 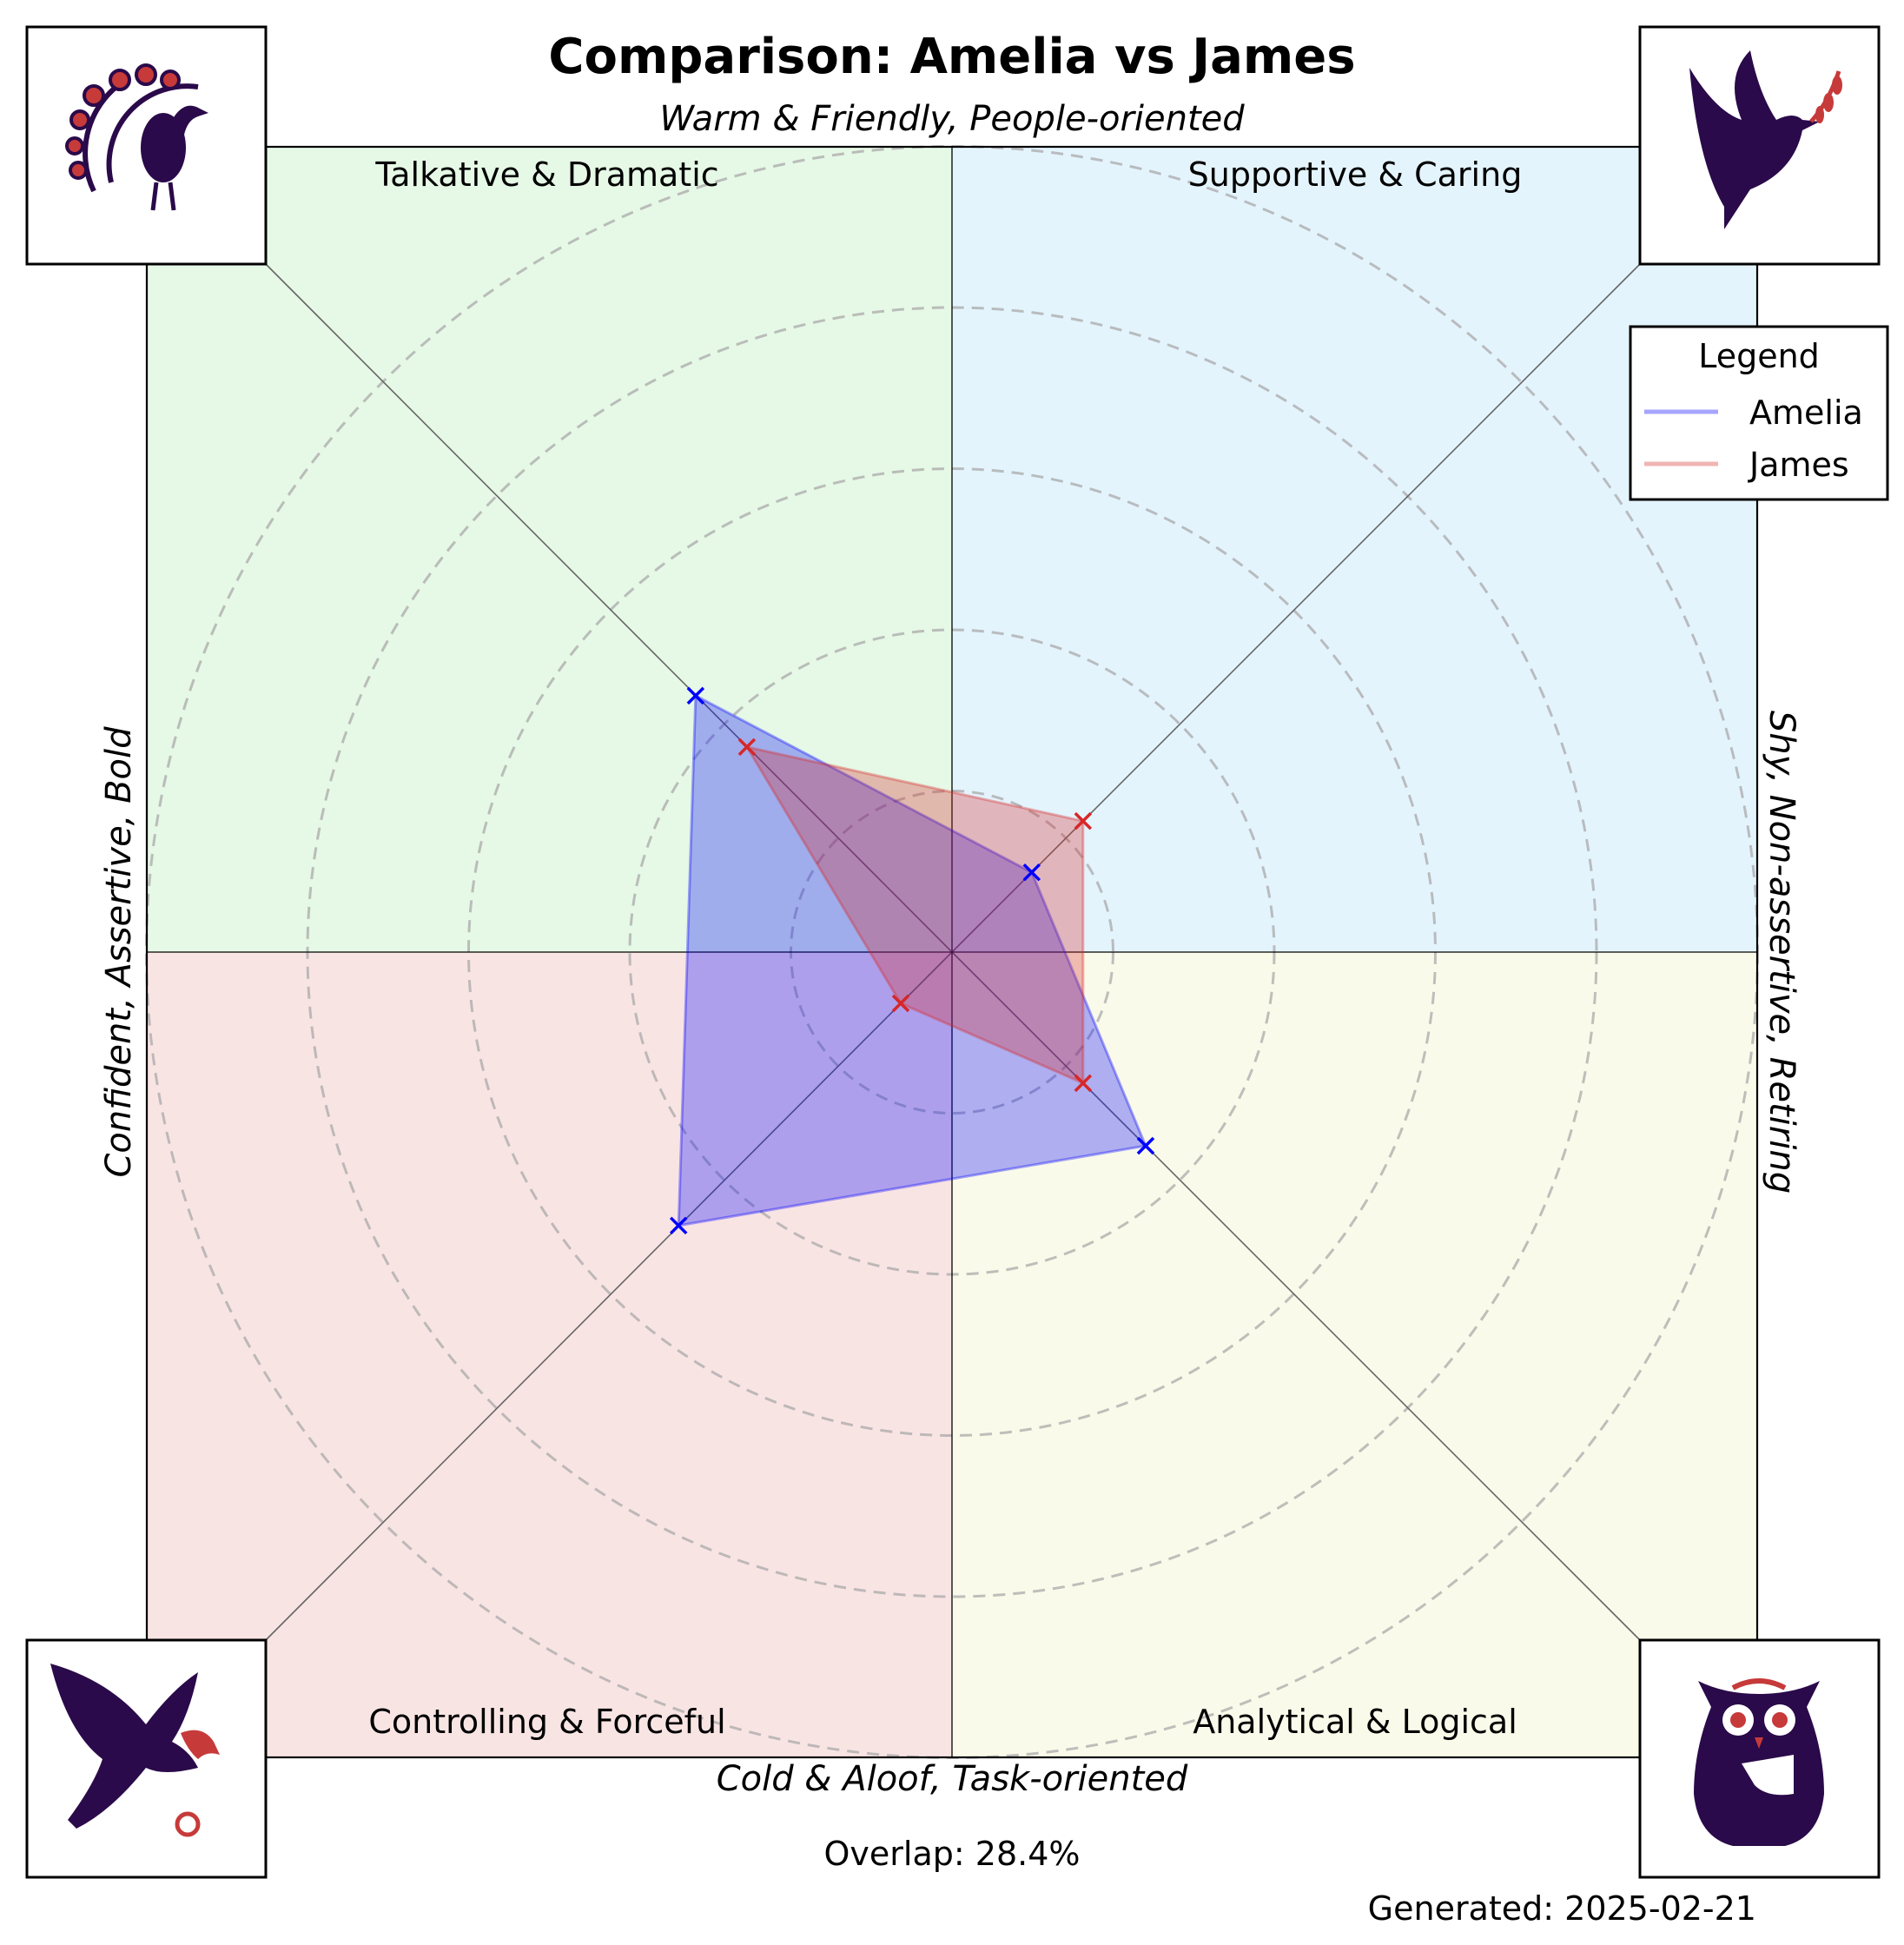 What do you see at coordinates (912, 960) in the screenshot?
I see `series-layer` at bounding box center [912, 960].